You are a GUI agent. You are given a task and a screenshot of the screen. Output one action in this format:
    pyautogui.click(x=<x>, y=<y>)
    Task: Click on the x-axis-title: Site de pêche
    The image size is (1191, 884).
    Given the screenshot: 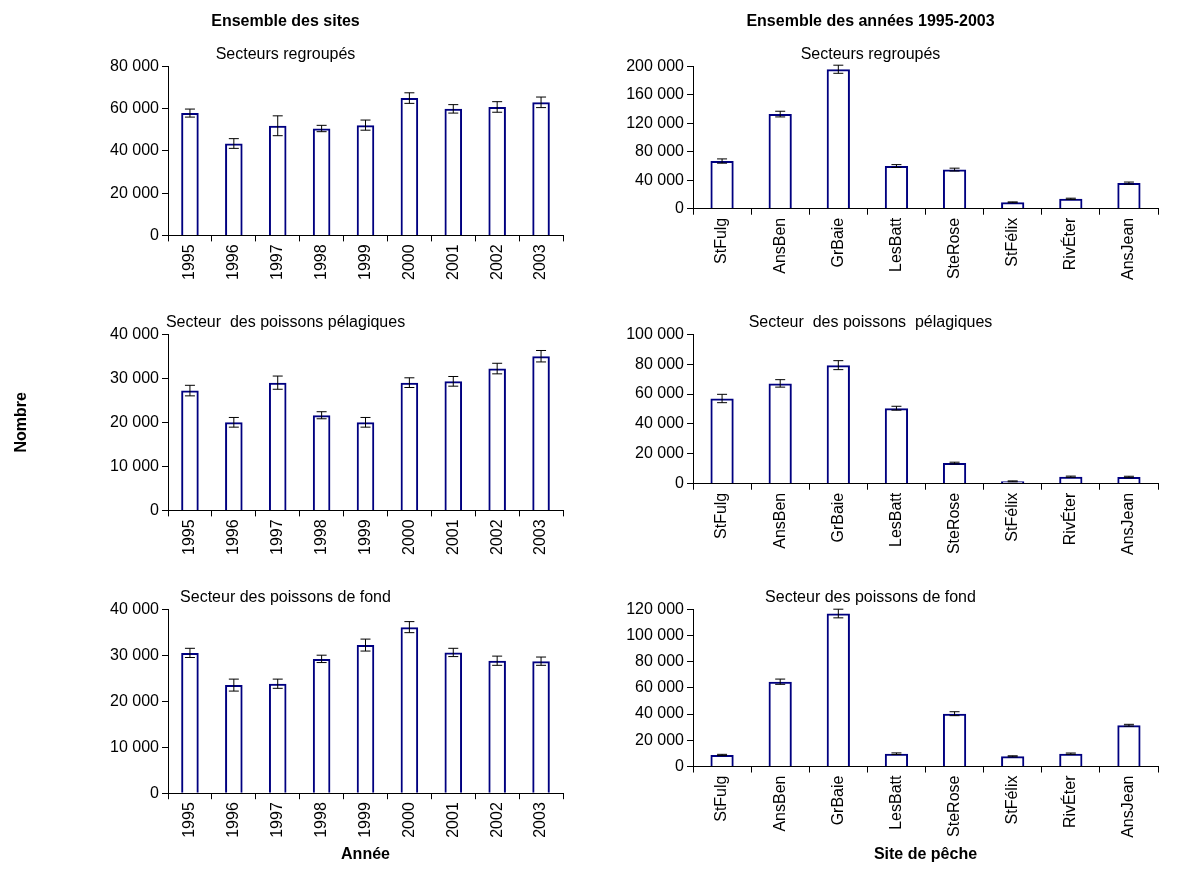 What is the action you would take?
    pyautogui.click(x=925, y=853)
    